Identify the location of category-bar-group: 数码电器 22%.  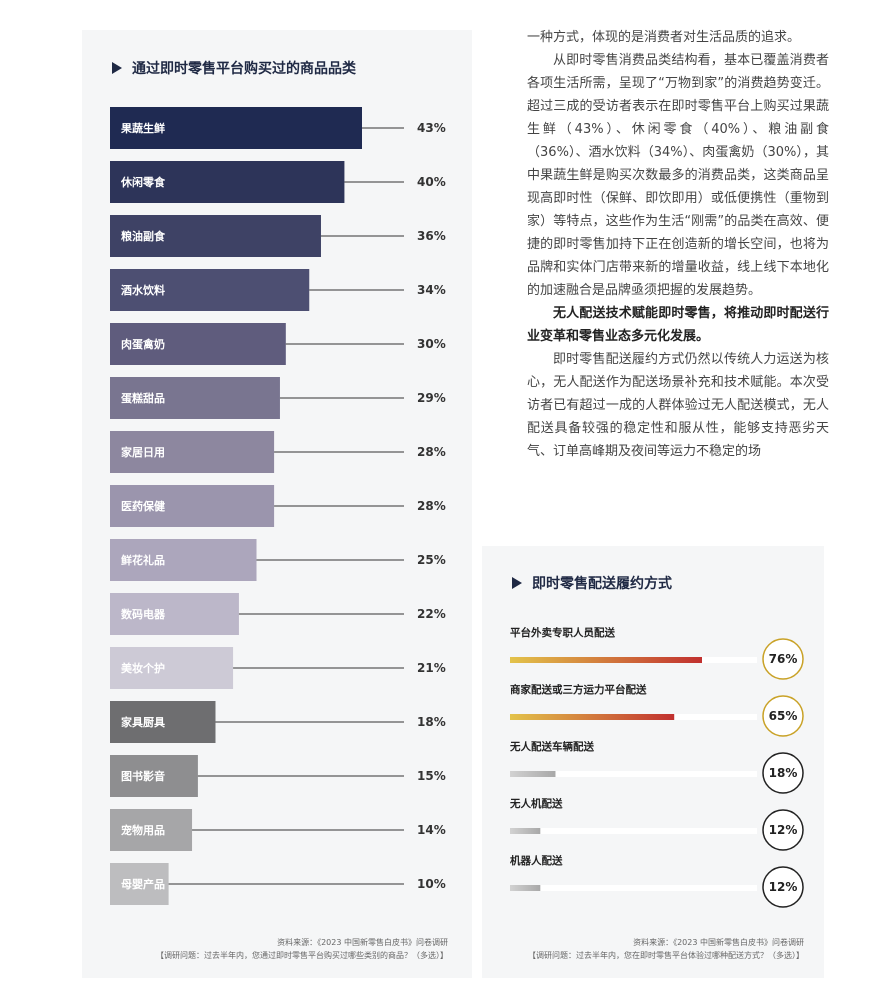
(278, 614).